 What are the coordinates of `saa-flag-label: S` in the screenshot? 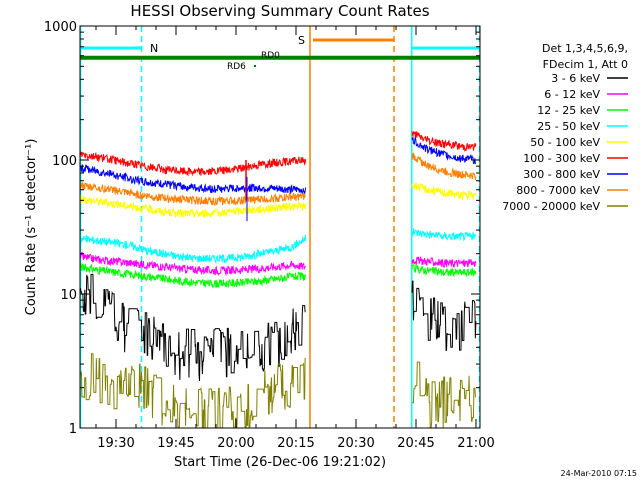 It's located at (301, 40).